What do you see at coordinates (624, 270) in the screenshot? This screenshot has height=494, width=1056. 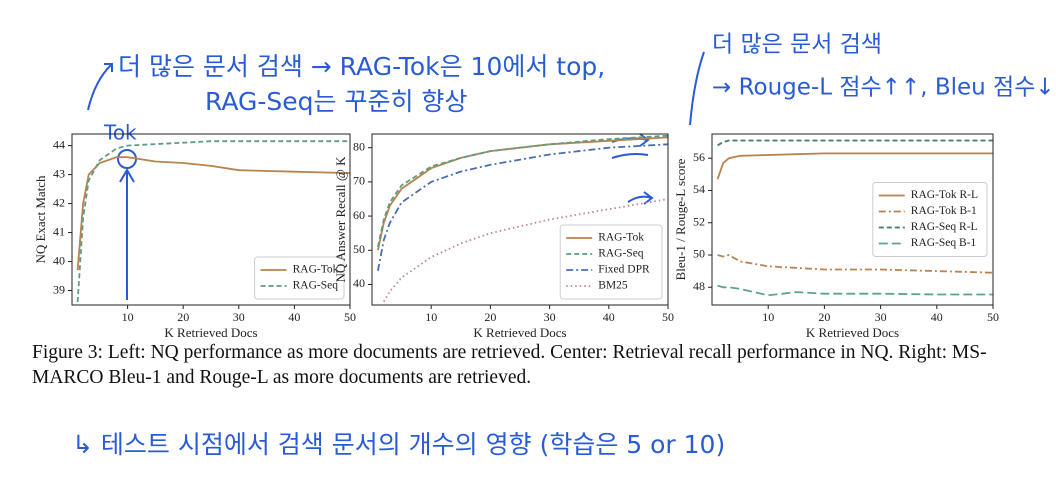 I see `legend-label: Fixed DPR` at bounding box center [624, 270].